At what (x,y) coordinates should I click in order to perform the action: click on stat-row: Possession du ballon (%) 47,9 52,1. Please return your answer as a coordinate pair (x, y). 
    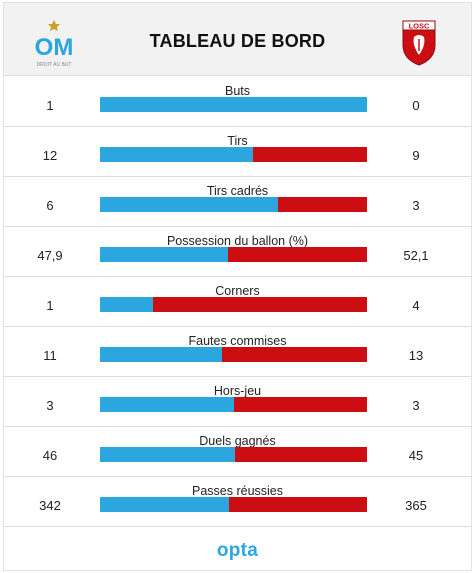
    Looking at the image, I should click on (237, 251).